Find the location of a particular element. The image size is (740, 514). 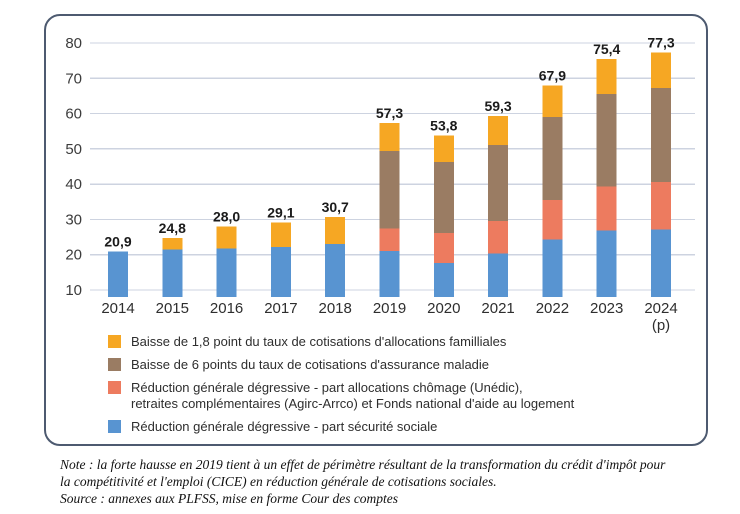

x-tick-label-2020: 2020 is located at coordinates (443, 308).